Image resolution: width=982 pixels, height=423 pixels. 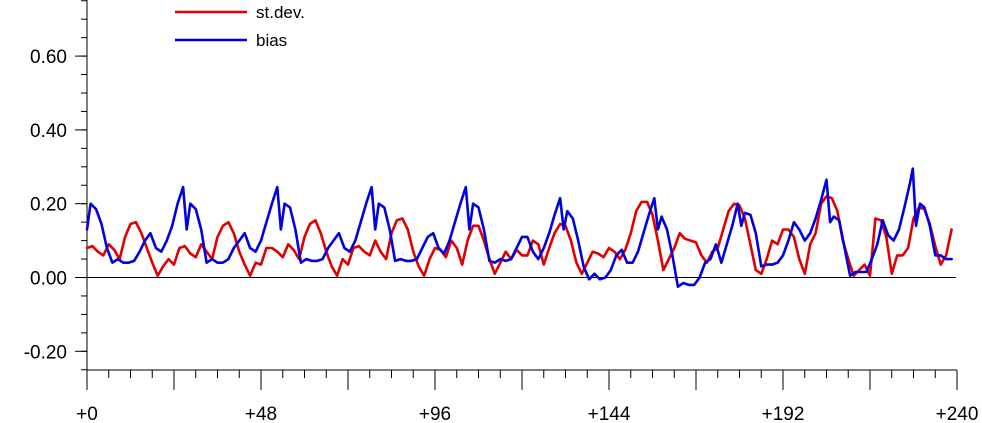 What do you see at coordinates (783, 413) in the screenshot?
I see `x-tick-label: +192` at bounding box center [783, 413].